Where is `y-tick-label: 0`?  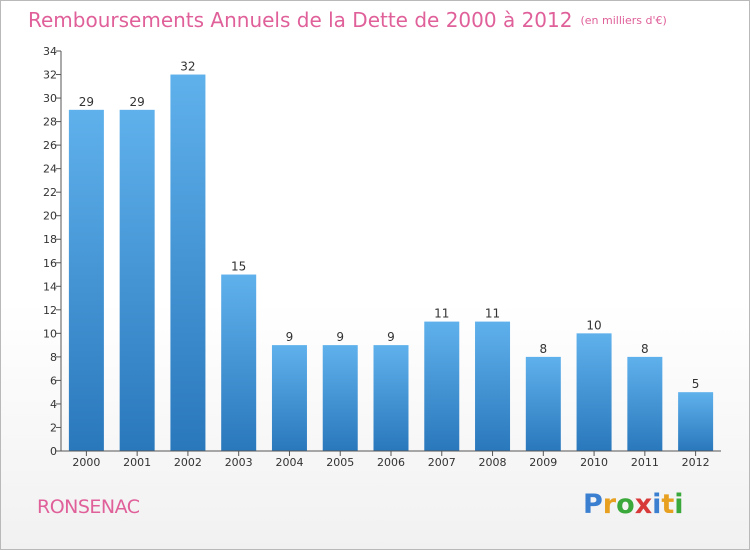 y-tick-label: 0 is located at coordinates (53, 451).